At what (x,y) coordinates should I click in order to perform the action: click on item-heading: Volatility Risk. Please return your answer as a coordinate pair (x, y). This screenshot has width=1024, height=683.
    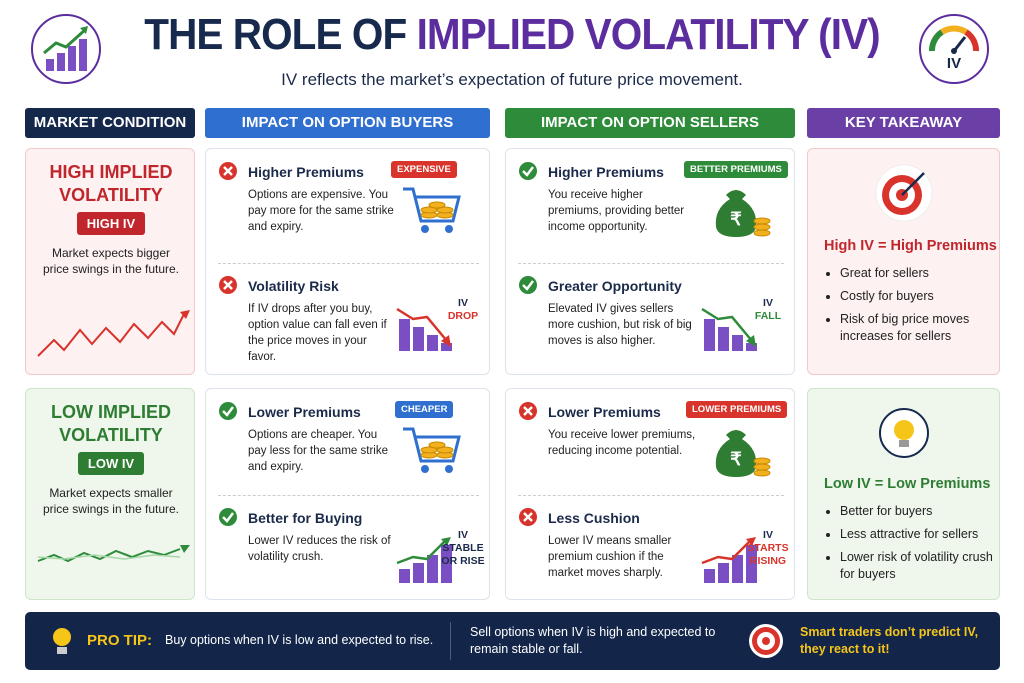
    Looking at the image, I should click on (293, 285).